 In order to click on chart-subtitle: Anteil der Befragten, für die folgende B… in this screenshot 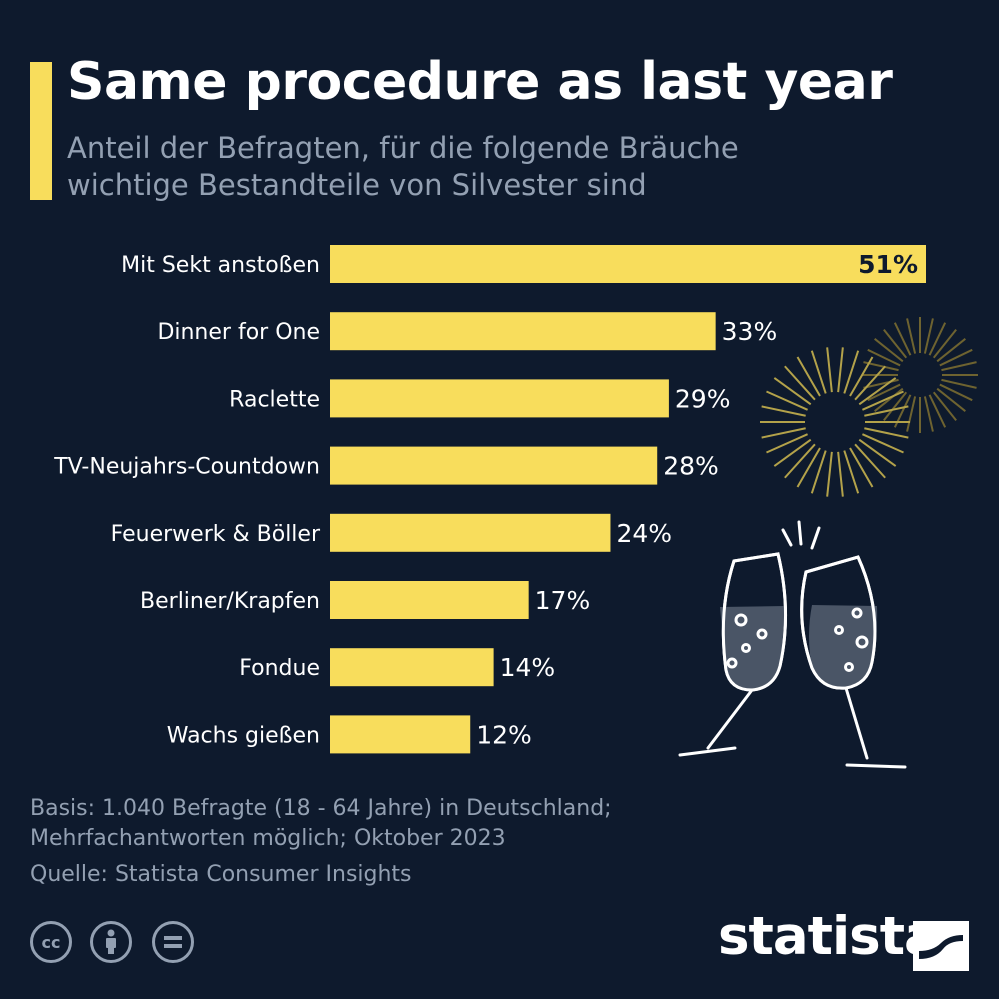, I will do `click(403, 166)`.